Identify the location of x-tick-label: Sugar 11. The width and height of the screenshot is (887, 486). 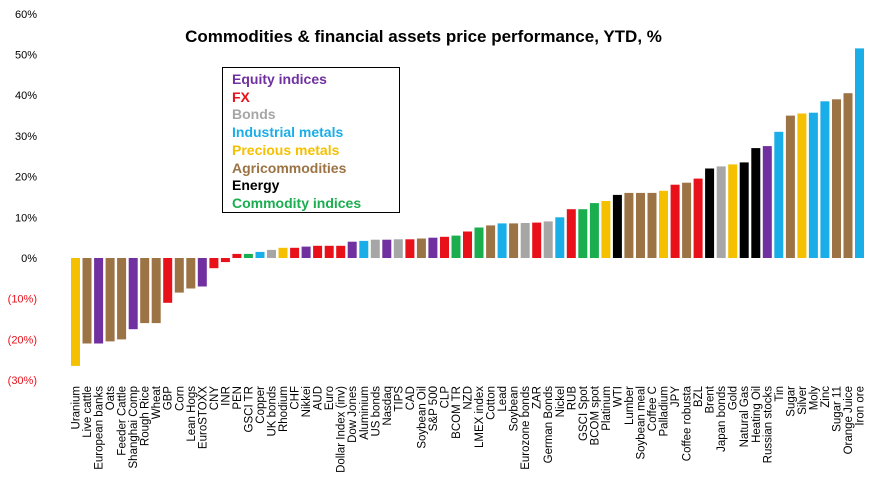
(838, 409).